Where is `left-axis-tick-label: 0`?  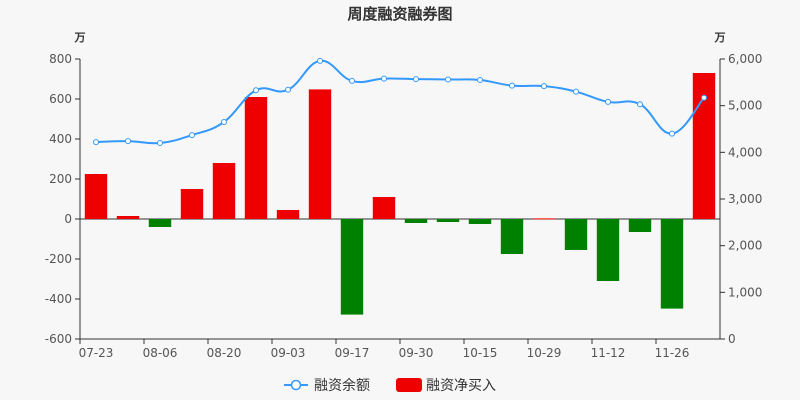
left-axis-tick-label: 0 is located at coordinates (68, 219).